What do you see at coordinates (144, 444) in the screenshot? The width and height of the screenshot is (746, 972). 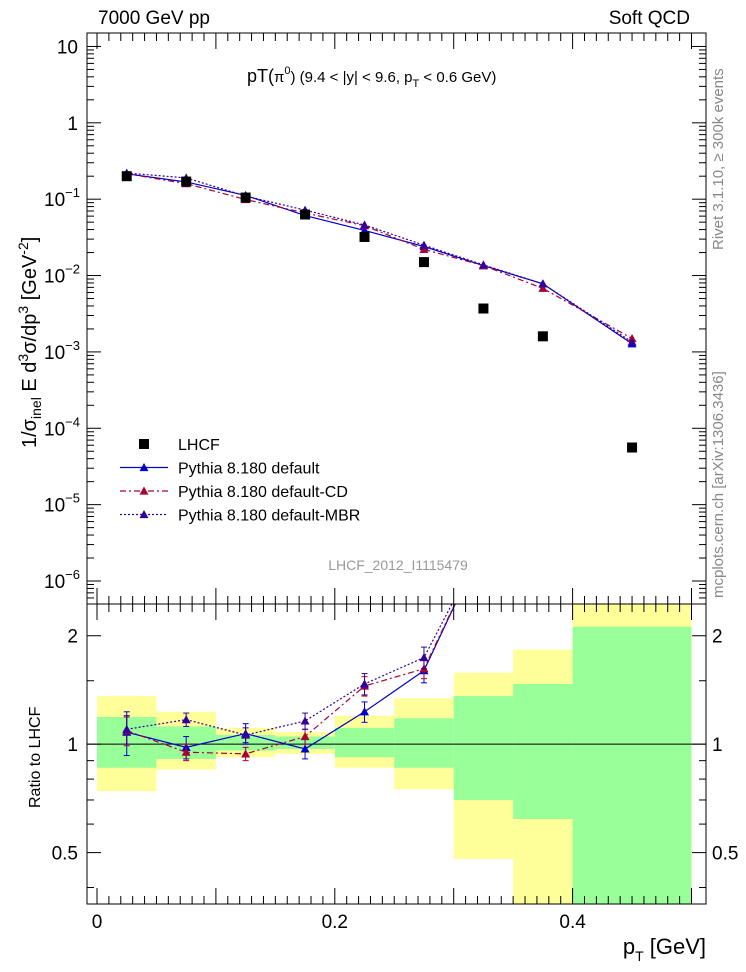 I see `legend-marker-data` at bounding box center [144, 444].